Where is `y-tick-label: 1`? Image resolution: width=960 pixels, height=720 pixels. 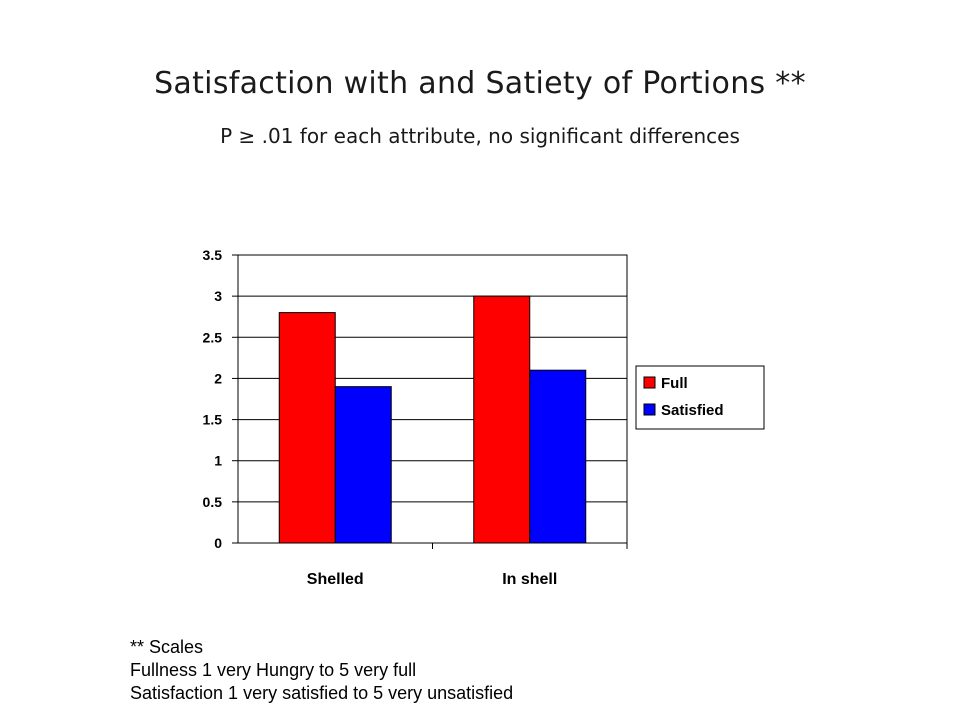 y-tick-label: 1 is located at coordinates (218, 461).